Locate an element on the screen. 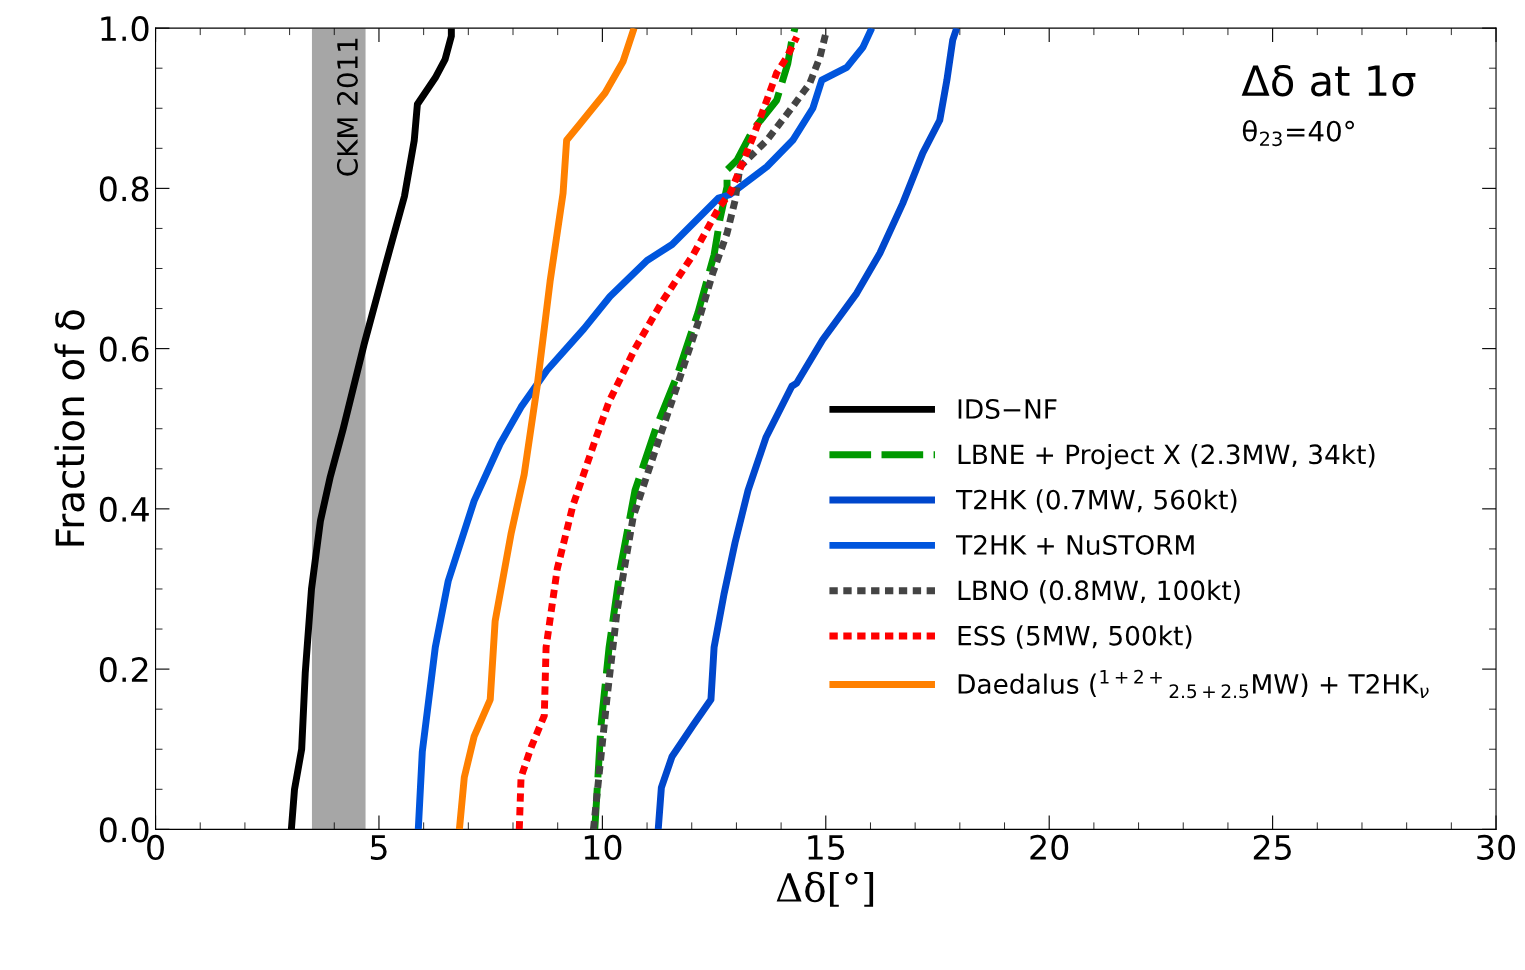 This screenshot has width=1525, height=970. x-tick-label: 10 is located at coordinates (603, 847).